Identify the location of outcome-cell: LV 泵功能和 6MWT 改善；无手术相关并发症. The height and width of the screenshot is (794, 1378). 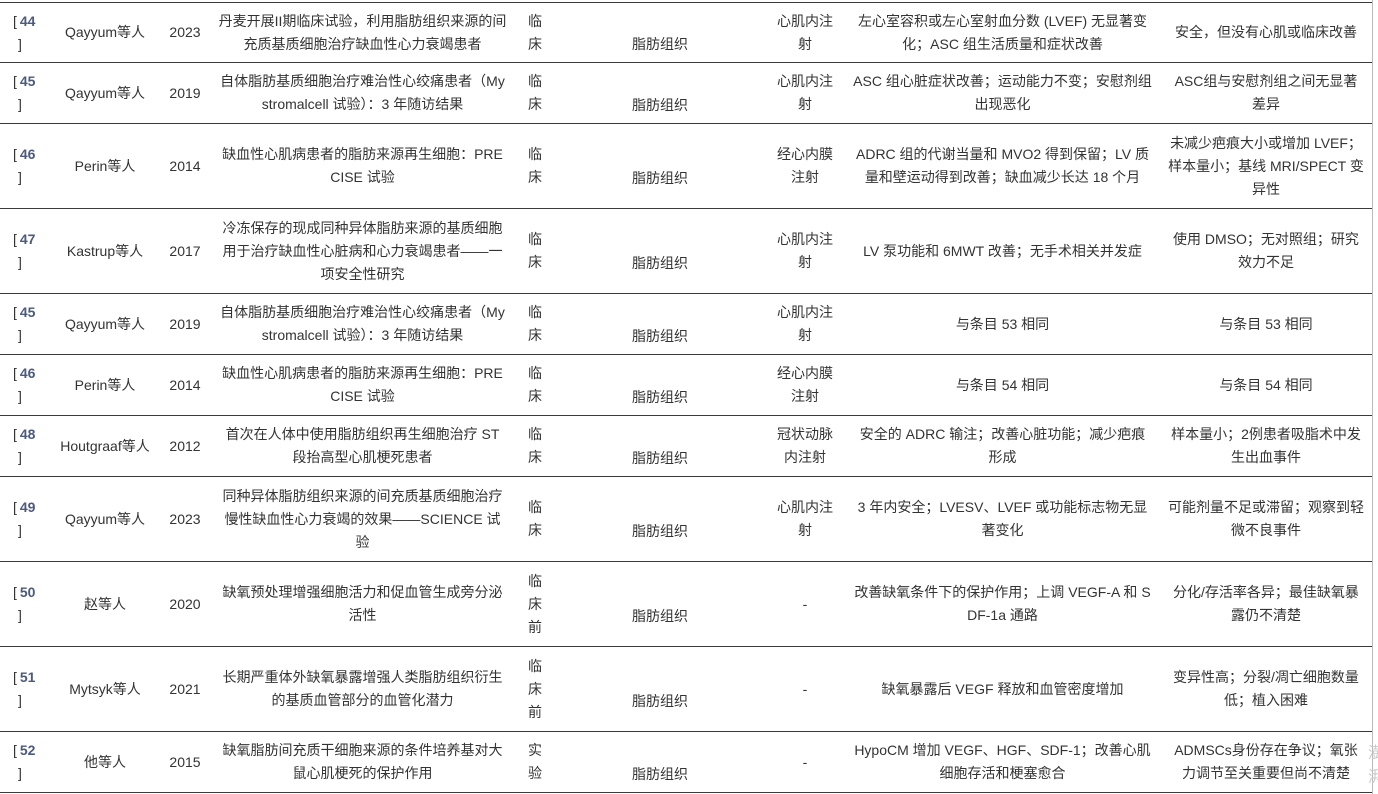
(1002, 251).